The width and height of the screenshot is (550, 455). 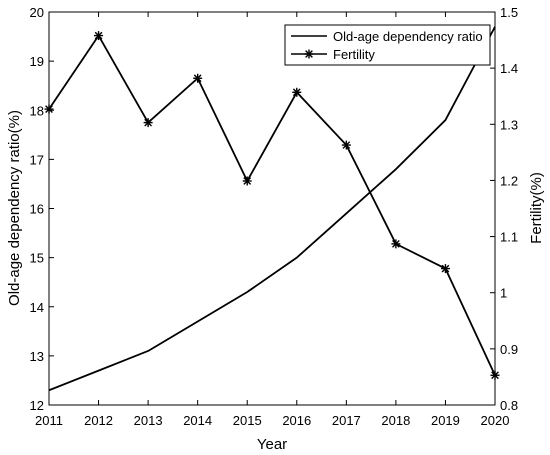 What do you see at coordinates (37, 209) in the screenshot?
I see `left-y-tick-label: 16` at bounding box center [37, 209].